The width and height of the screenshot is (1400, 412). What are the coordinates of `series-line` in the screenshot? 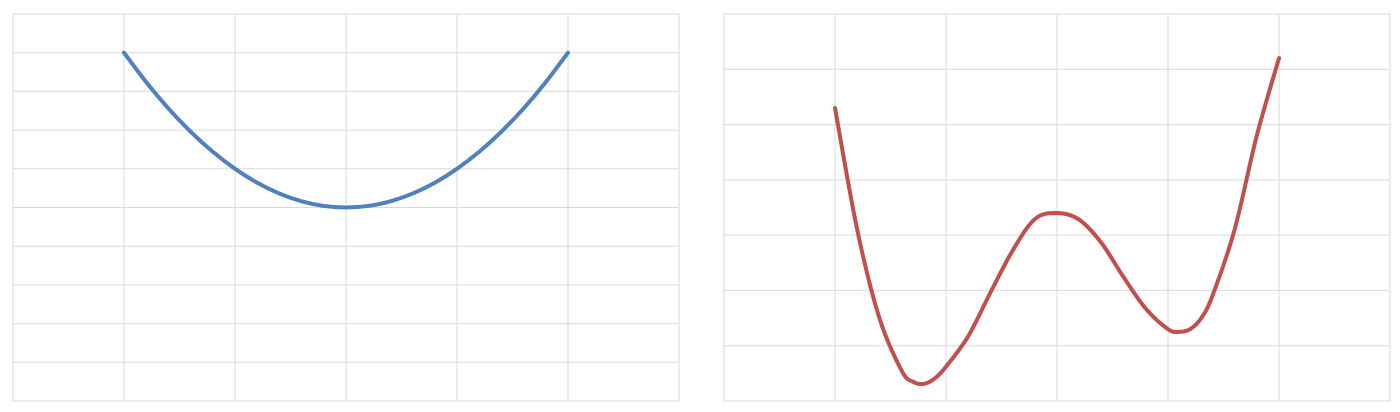 It's located at (346, 130).